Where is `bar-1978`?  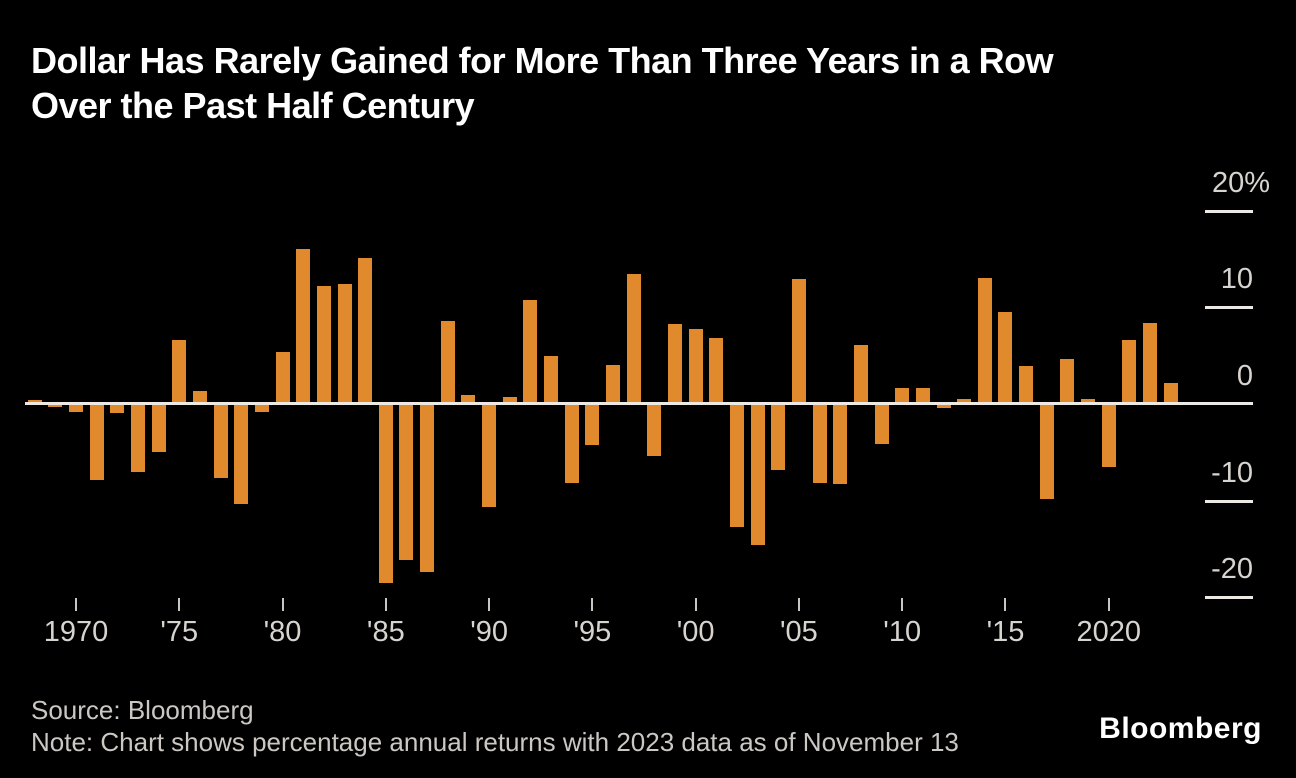 bar-1978 is located at coordinates (241, 453).